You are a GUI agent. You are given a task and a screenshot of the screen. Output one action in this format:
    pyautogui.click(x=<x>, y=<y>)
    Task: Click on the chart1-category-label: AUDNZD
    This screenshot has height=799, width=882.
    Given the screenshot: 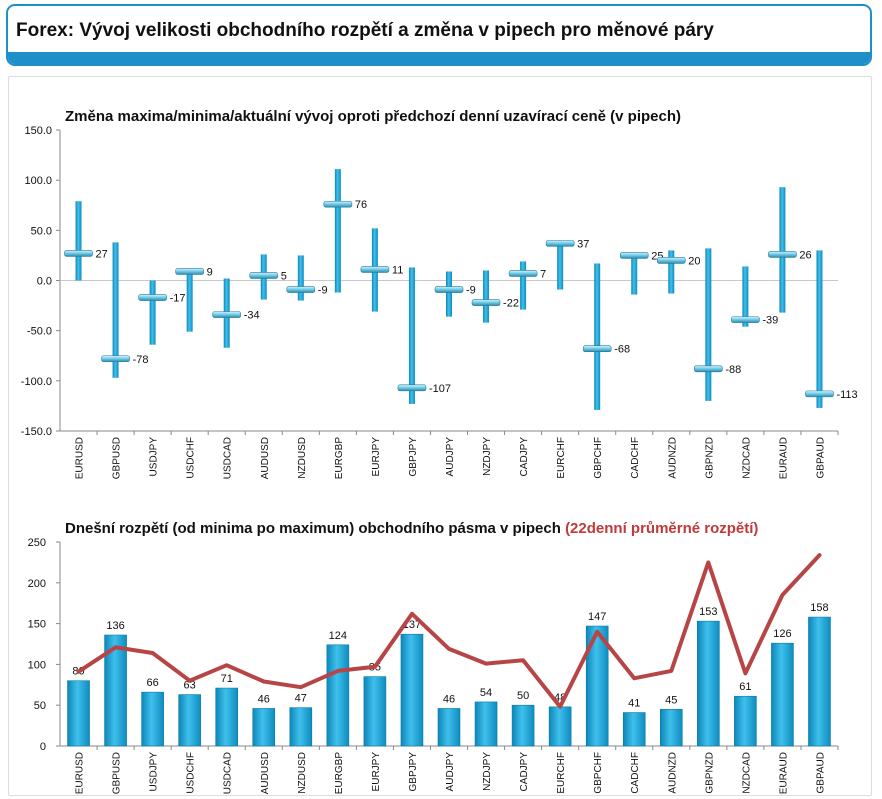 What is the action you would take?
    pyautogui.click(x=672, y=458)
    